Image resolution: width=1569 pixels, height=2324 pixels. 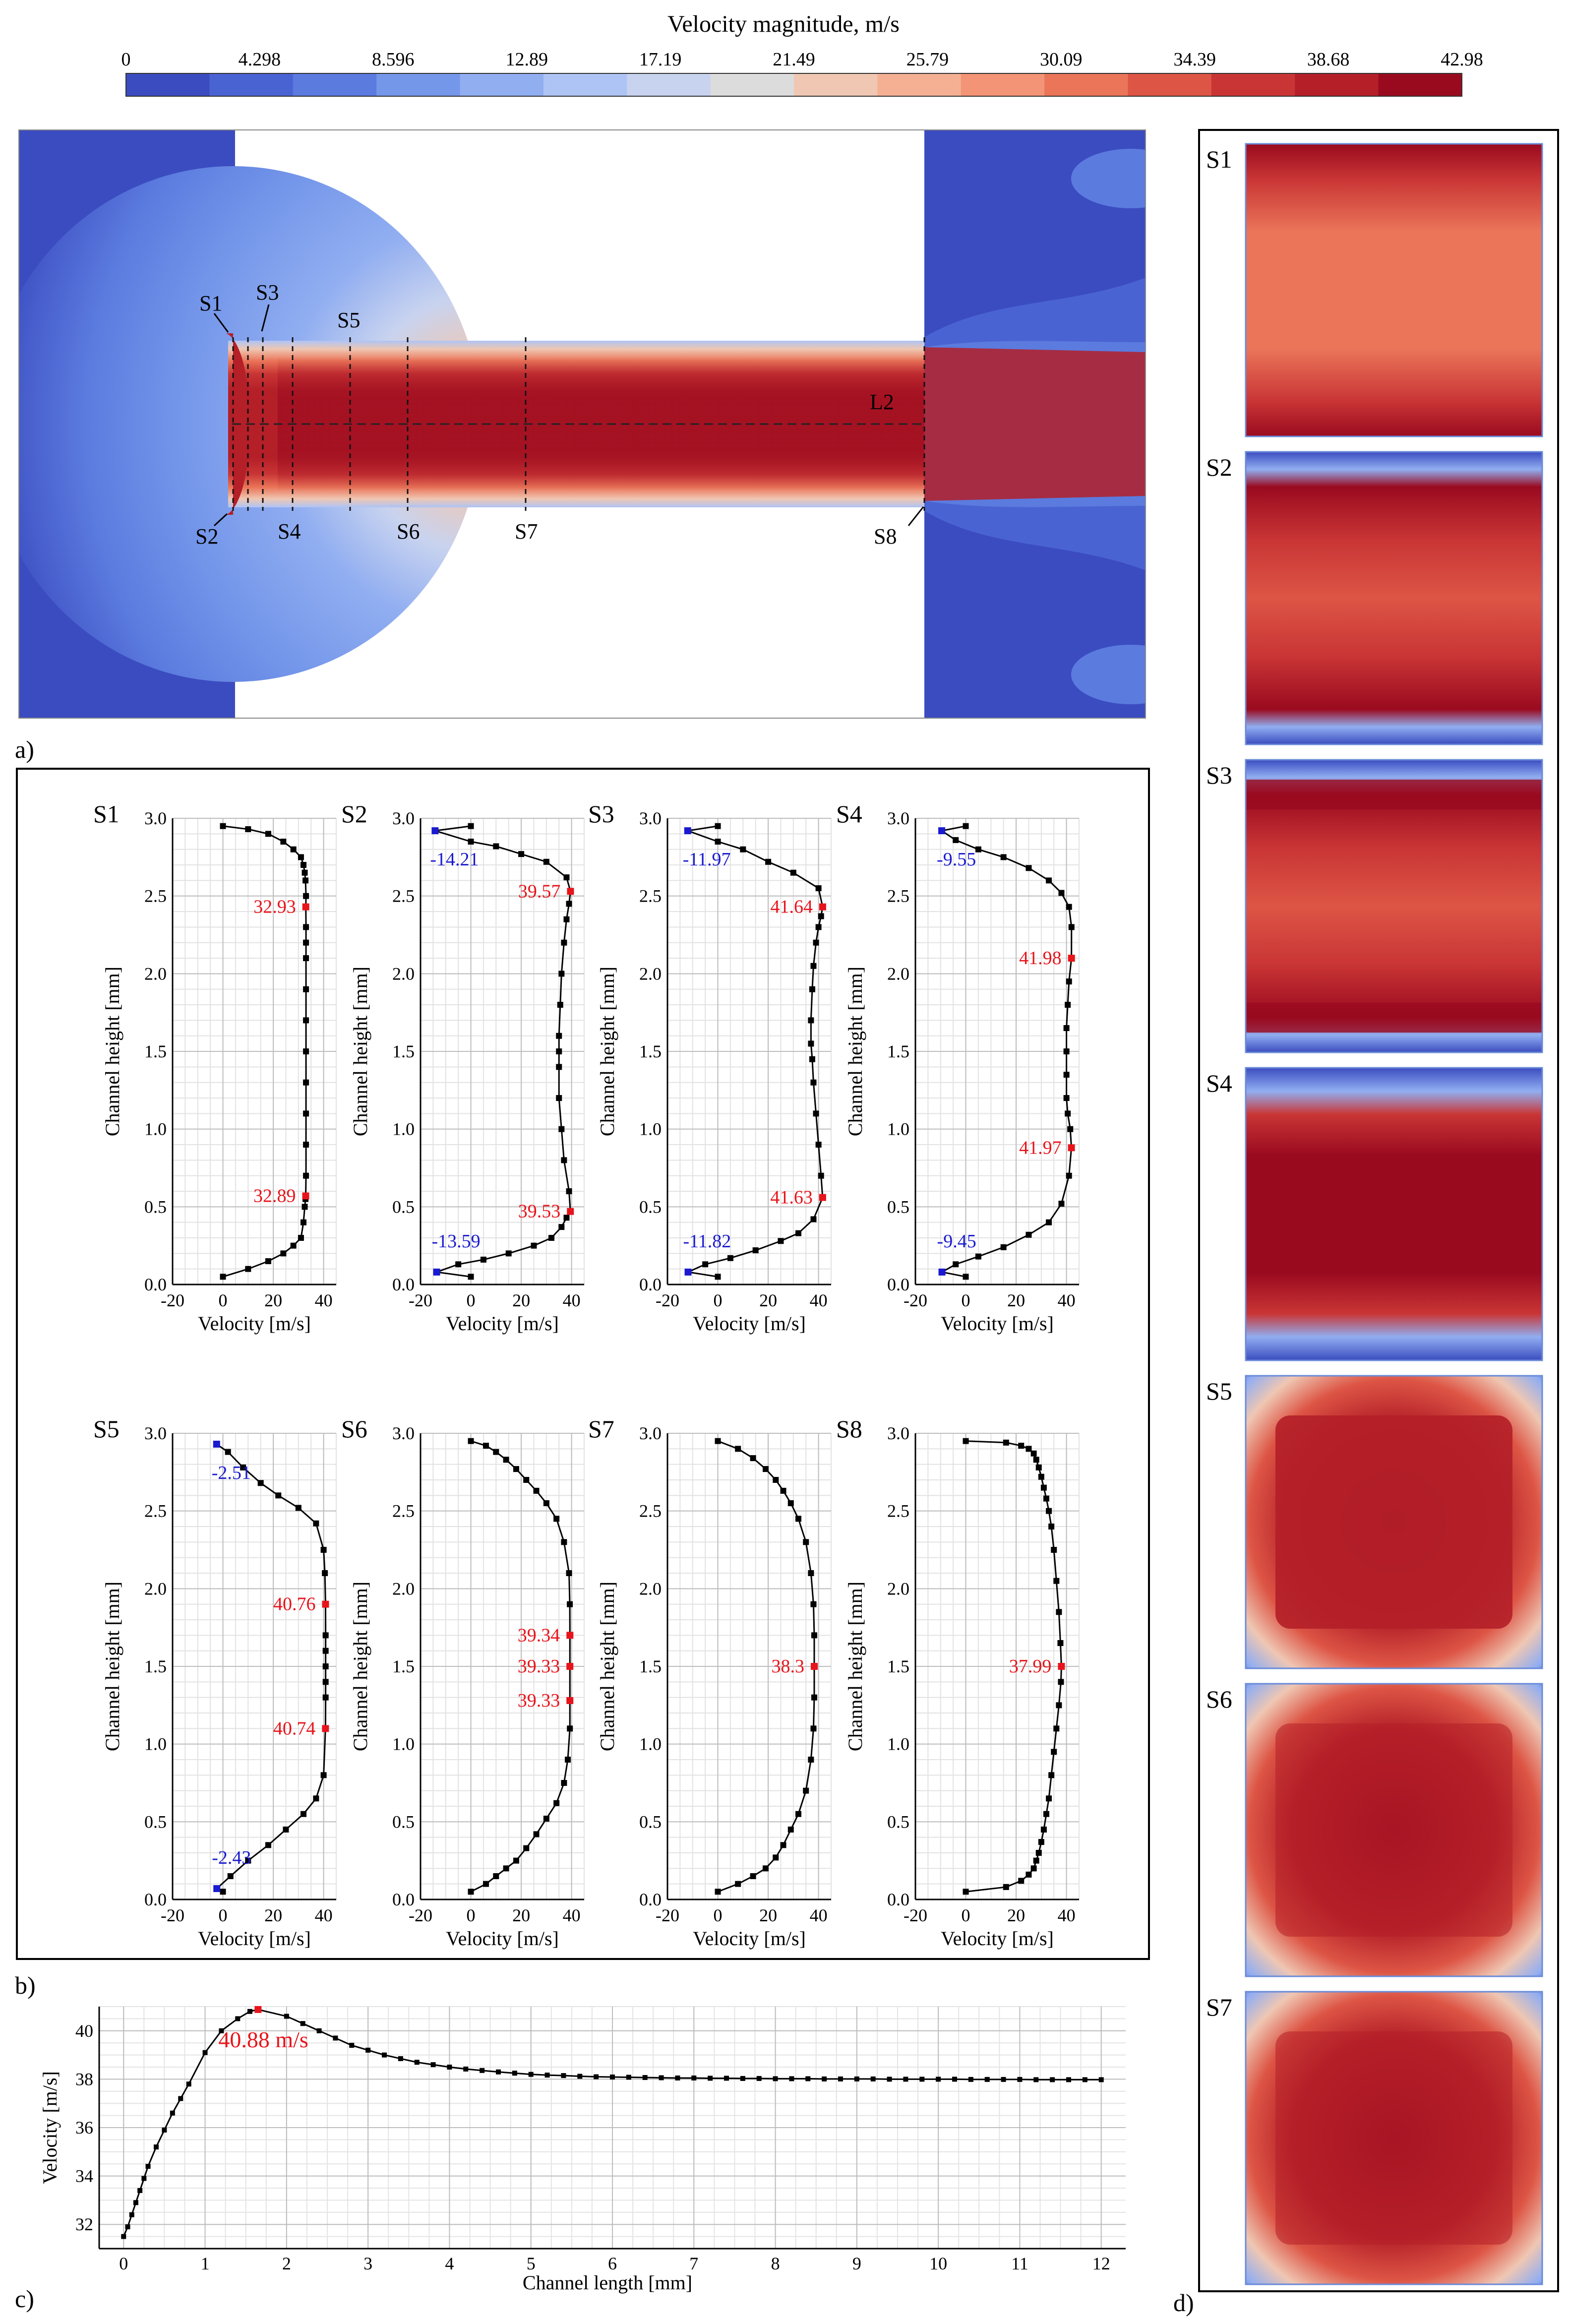 I want to click on data-label: 41.97, so click(x=1040, y=1147).